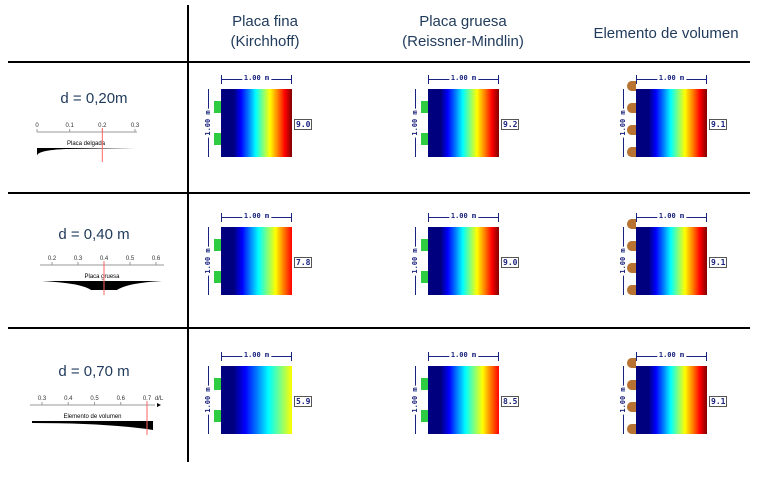 This screenshot has height=479, width=760. What do you see at coordinates (42, 399) in the screenshot?
I see `scale-tick-label: 0.3` at bounding box center [42, 399].